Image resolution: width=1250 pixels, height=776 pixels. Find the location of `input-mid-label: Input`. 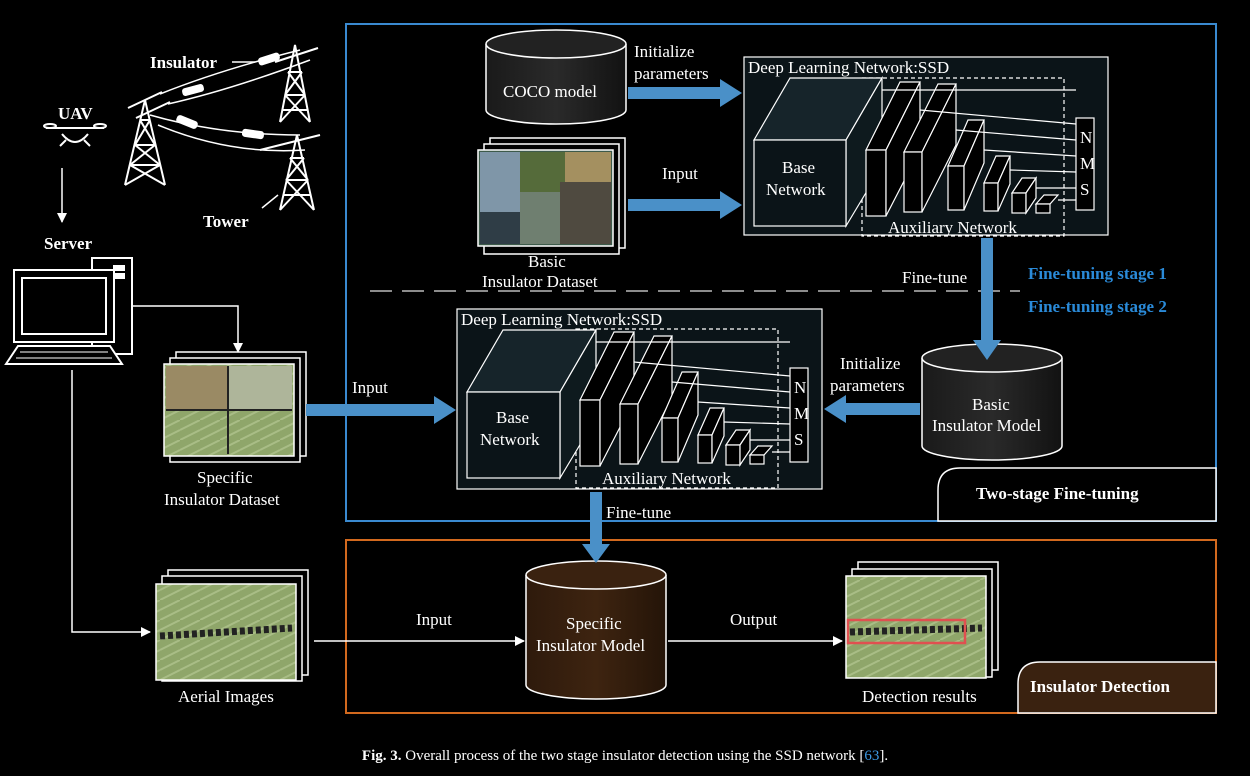

input-mid-label: Input is located at coordinates (370, 387).